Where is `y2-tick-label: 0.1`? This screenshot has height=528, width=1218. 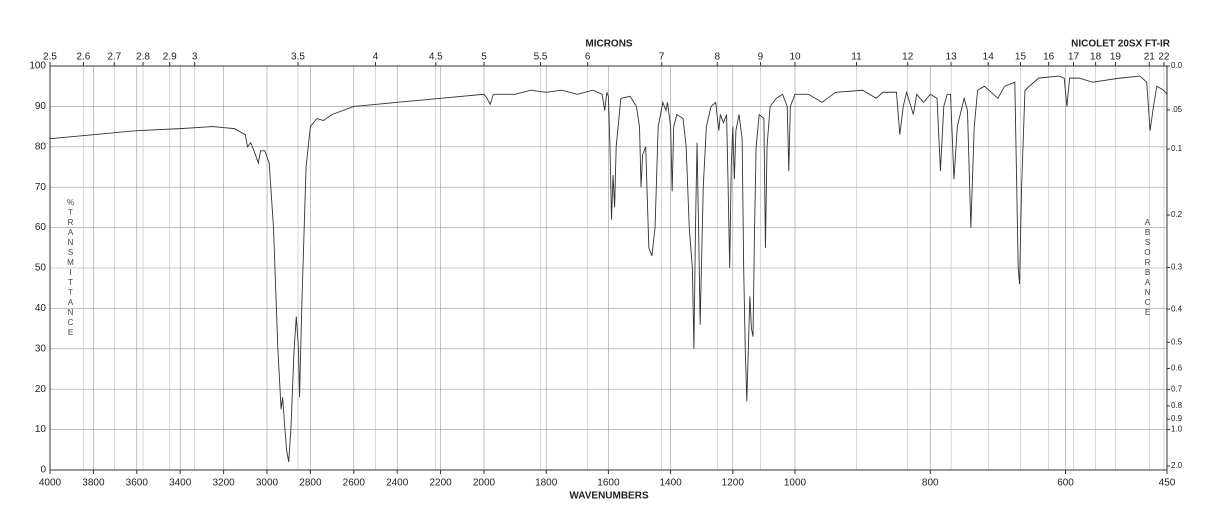 y2-tick-label: 0.1 is located at coordinates (1177, 148).